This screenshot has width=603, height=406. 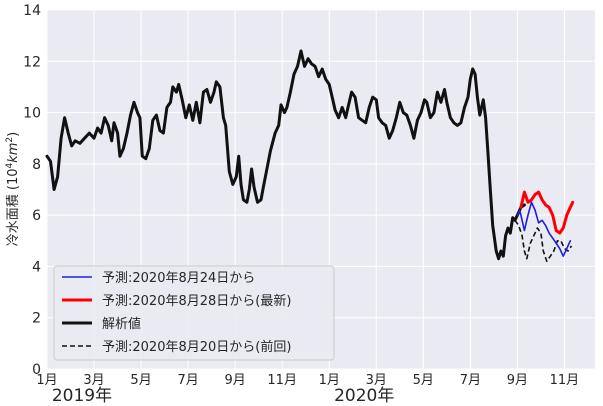 I want to click on y-tick-label: 4, so click(x=36, y=267).